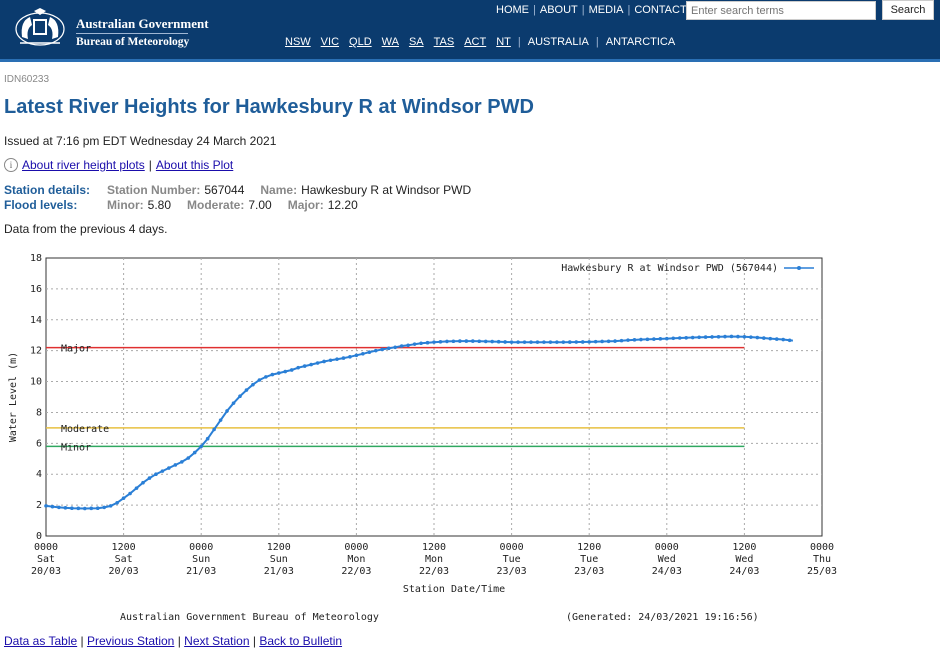  I want to click on chart-generated: (Generated: 24/03/2021 19:16:56), so click(662, 617).